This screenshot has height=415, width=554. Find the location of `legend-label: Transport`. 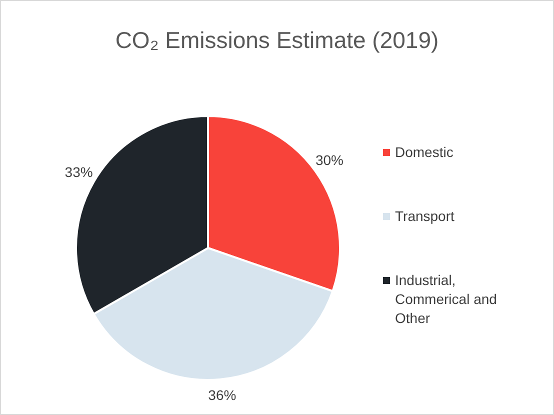

legend-label: Transport is located at coordinates (424, 216).